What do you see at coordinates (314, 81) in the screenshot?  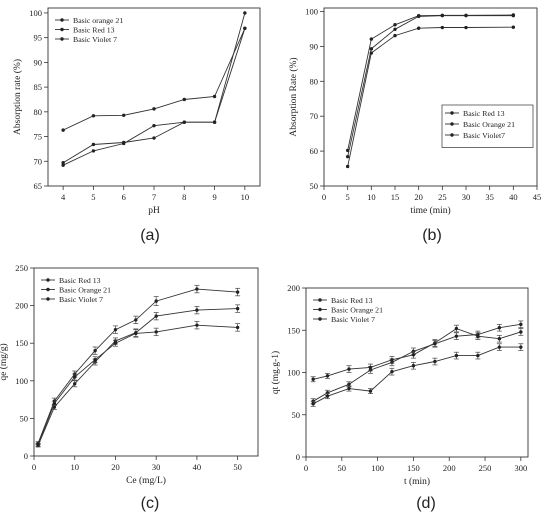 I see `y-tick-label: 80` at bounding box center [314, 81].